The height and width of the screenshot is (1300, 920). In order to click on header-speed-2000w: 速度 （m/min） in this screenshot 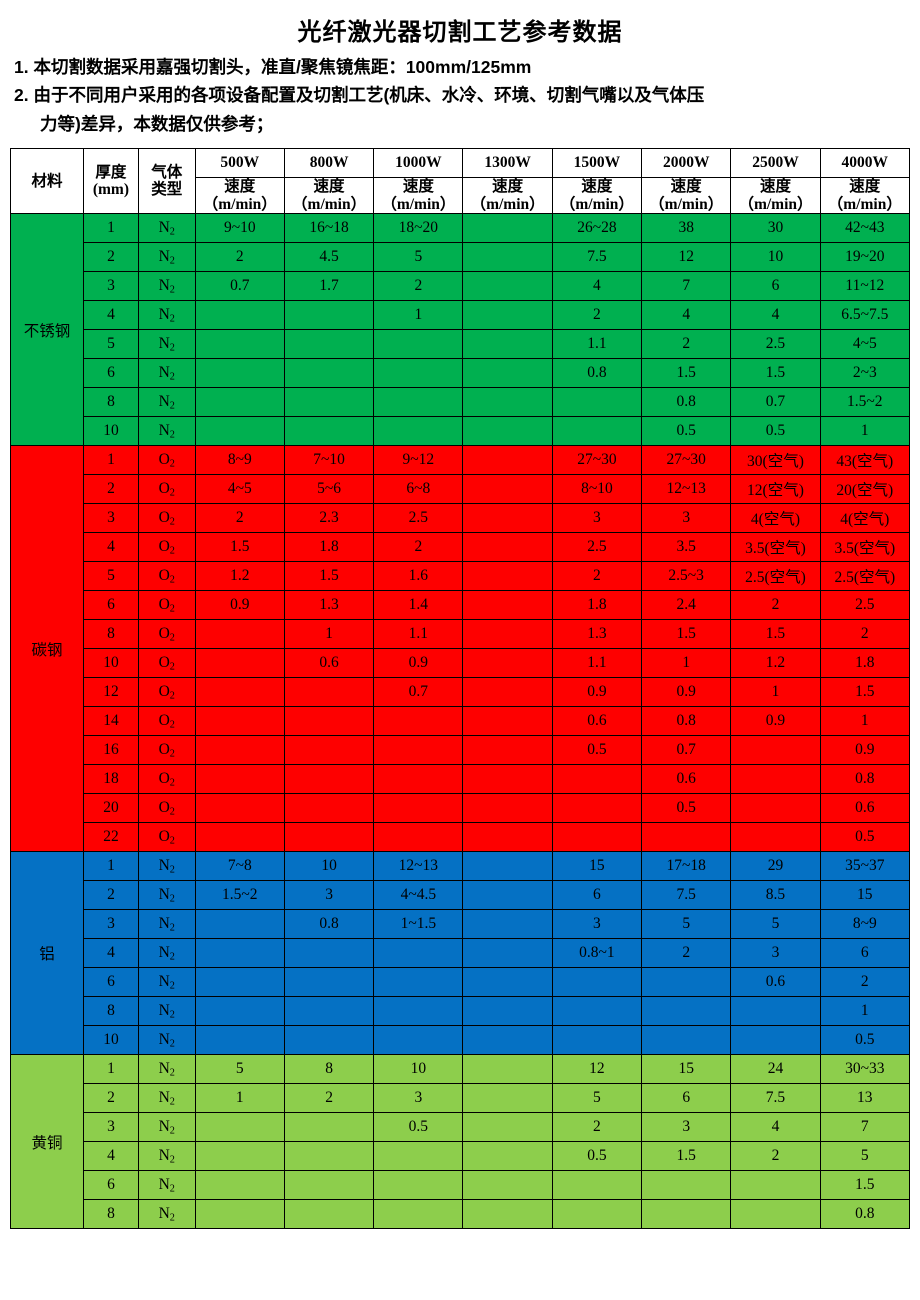, I will do `click(686, 196)`.